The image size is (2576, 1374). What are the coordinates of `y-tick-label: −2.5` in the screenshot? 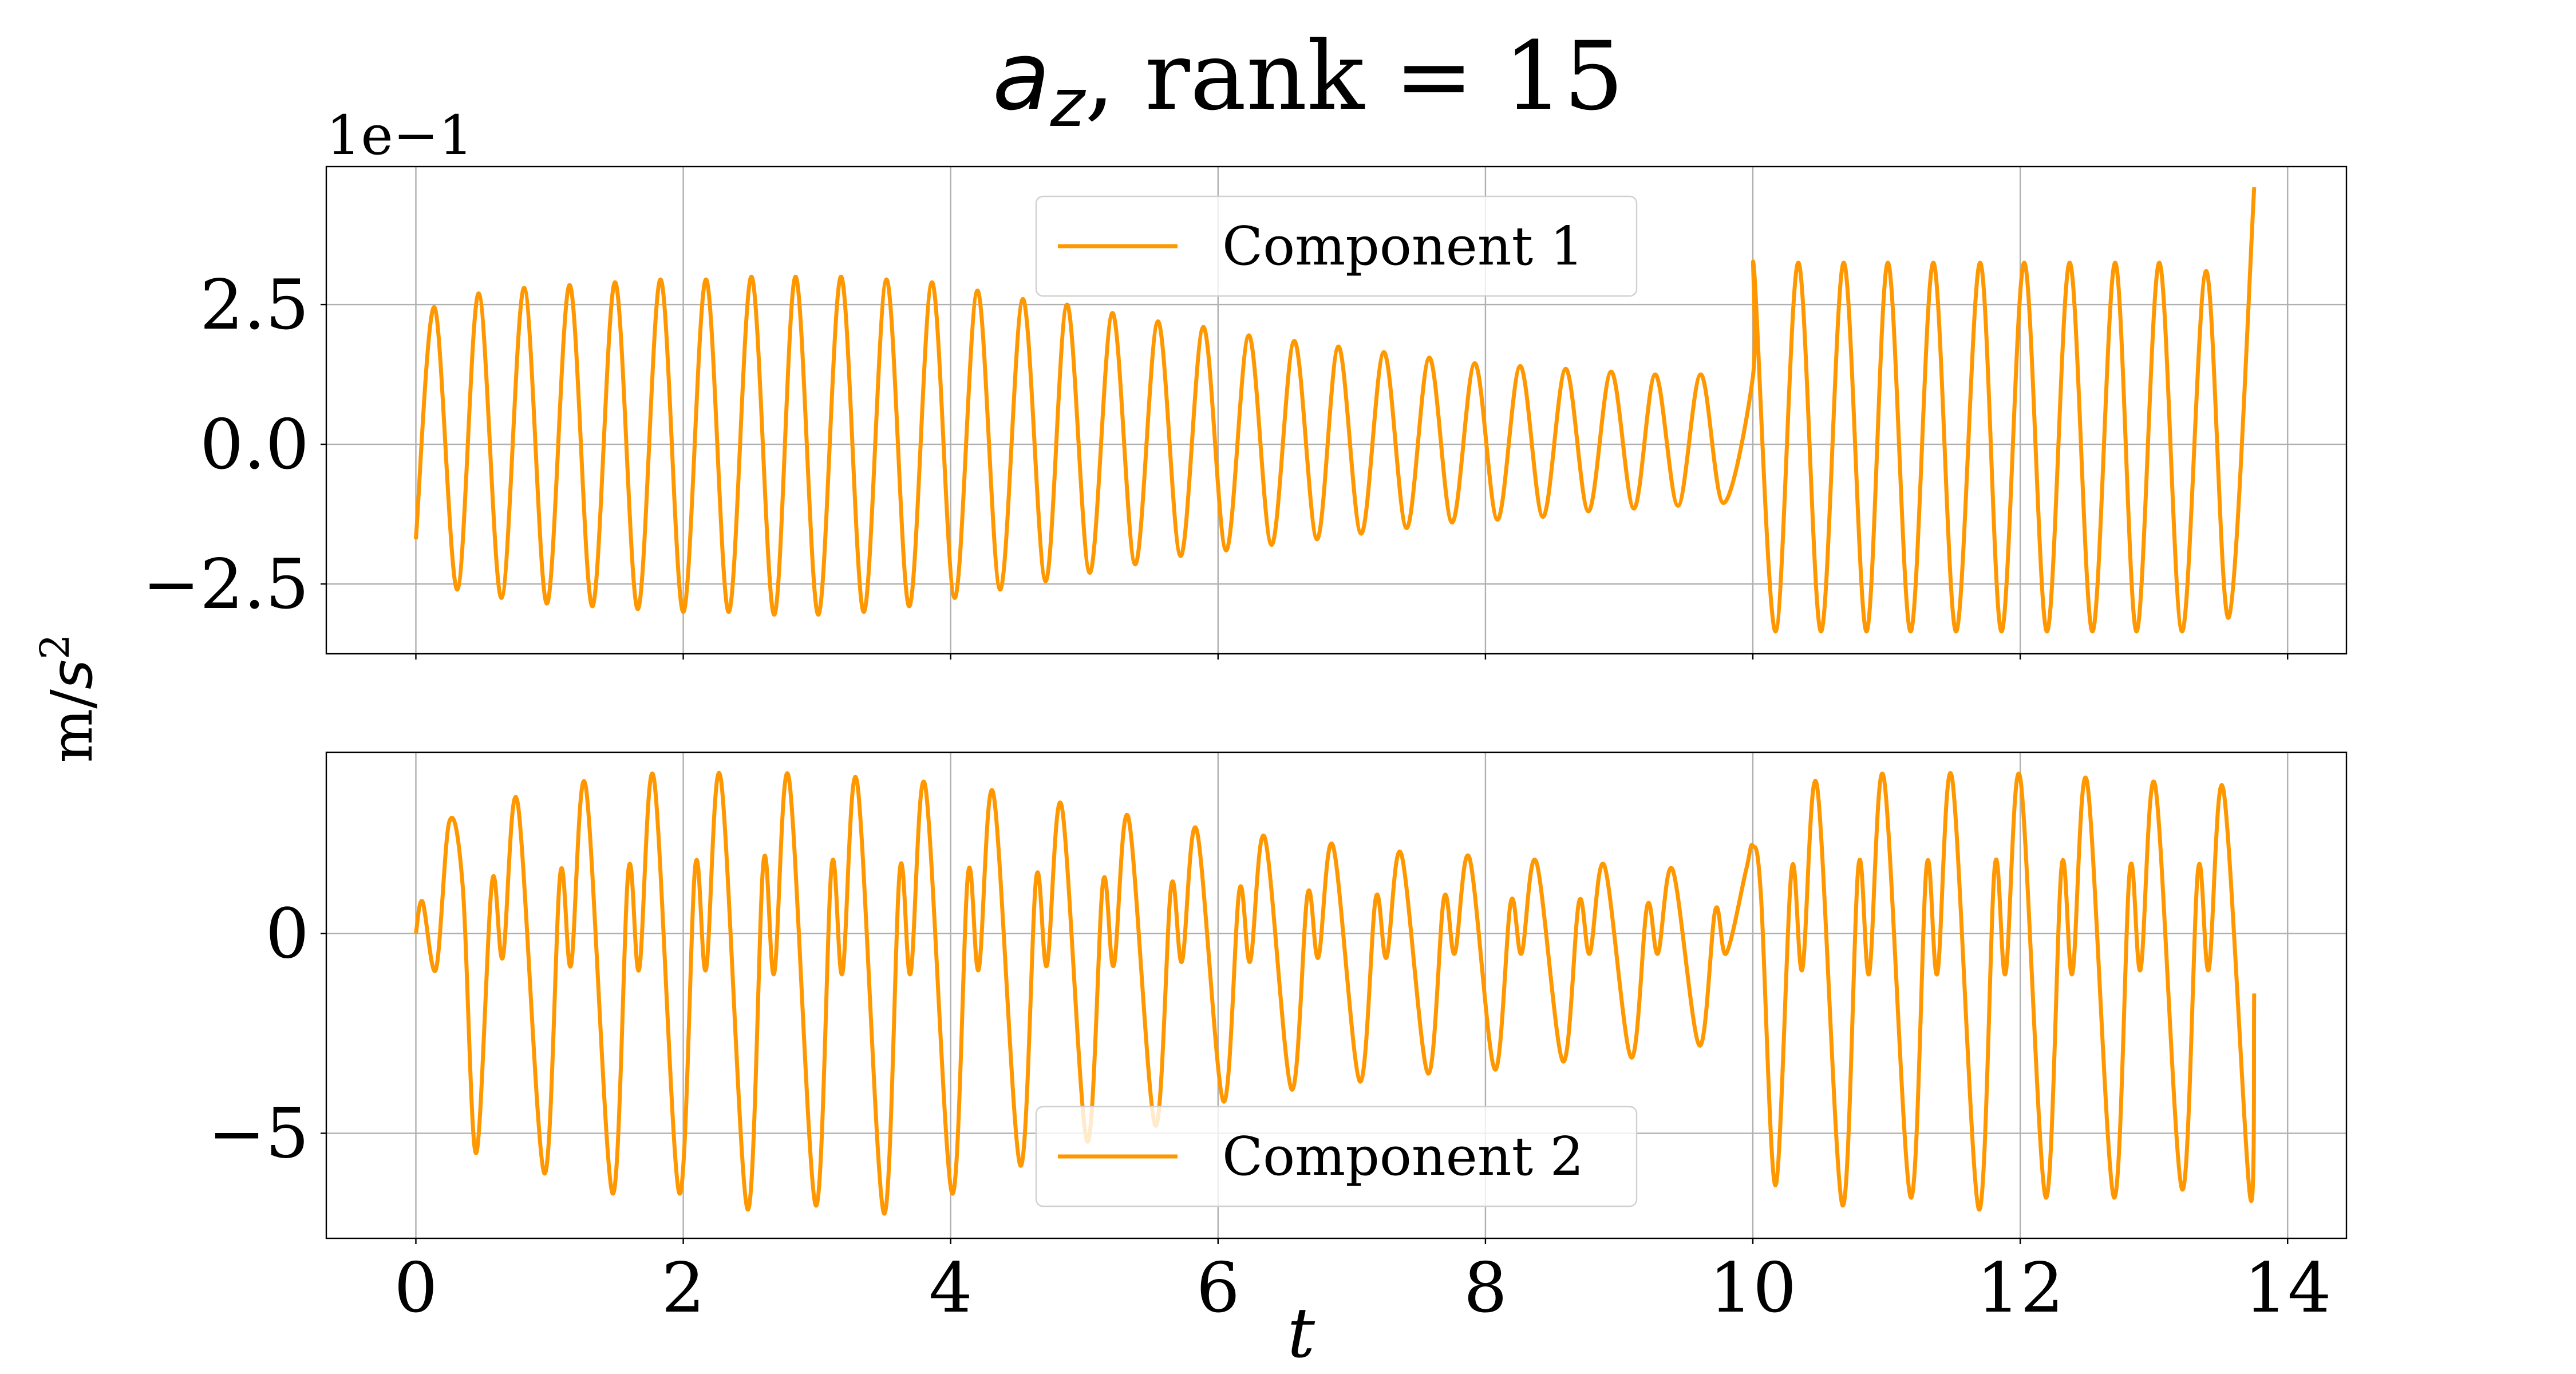 It's located at (226, 585).